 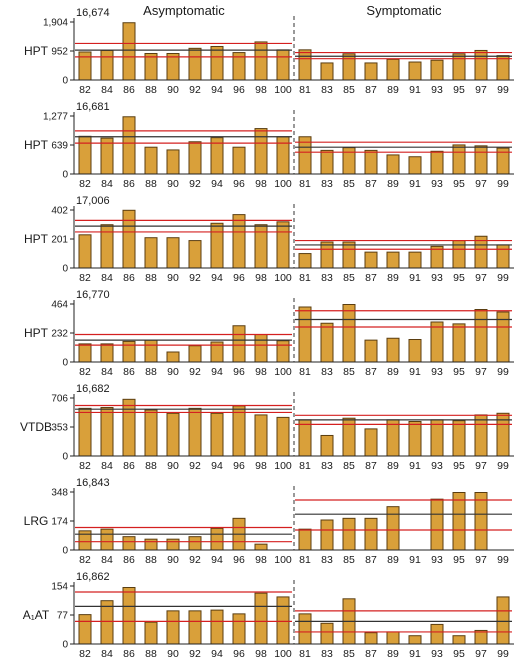 I want to click on y-tick-label: 402, so click(x=59, y=211).